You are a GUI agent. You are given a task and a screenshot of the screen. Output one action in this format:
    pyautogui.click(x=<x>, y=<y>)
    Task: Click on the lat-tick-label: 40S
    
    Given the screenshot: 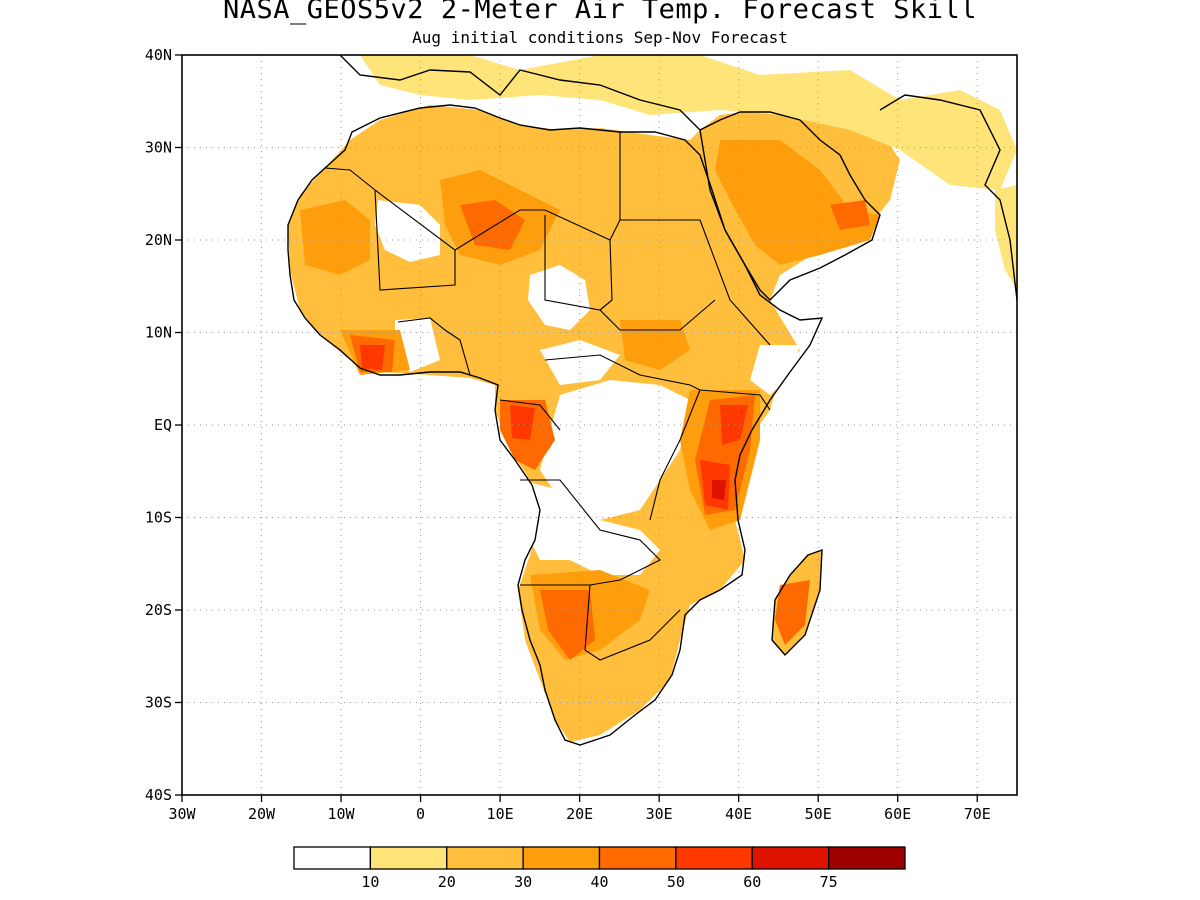 What is the action you would take?
    pyautogui.click(x=158, y=795)
    